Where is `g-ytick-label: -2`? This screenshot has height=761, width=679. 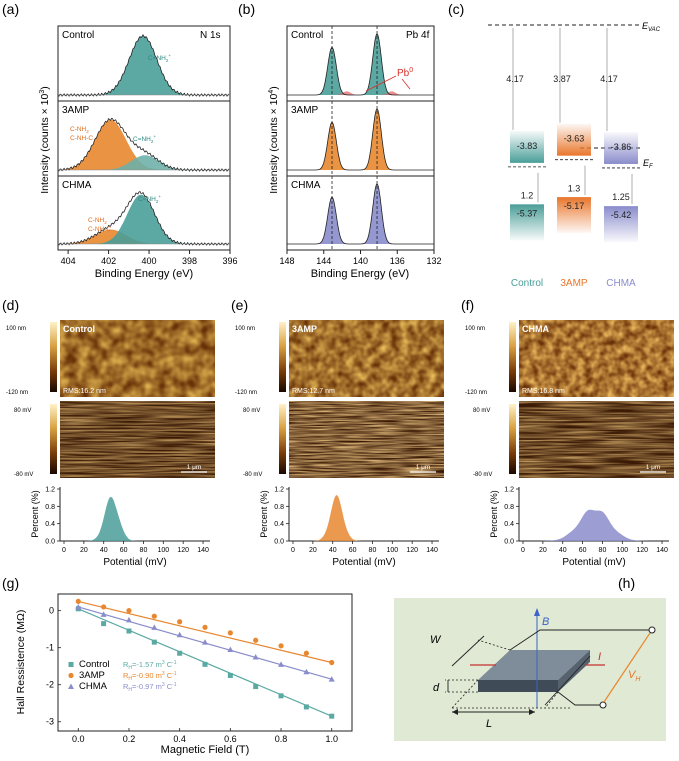
g-ytick-label: -2 is located at coordinates (50, 685).